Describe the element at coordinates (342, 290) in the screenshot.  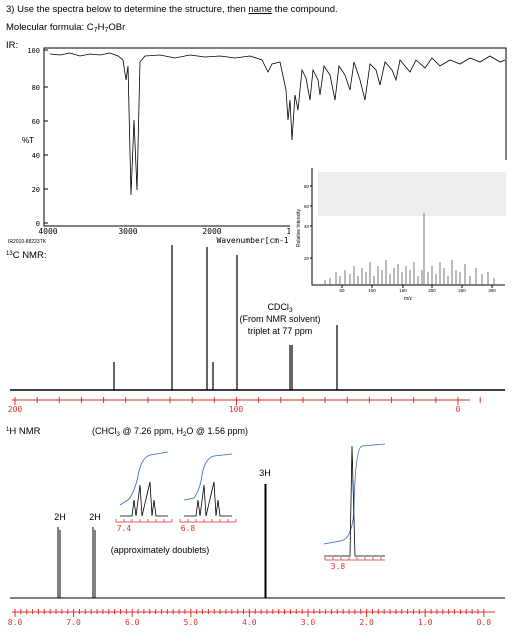
I see `ms-x-tick: 50` at that location.